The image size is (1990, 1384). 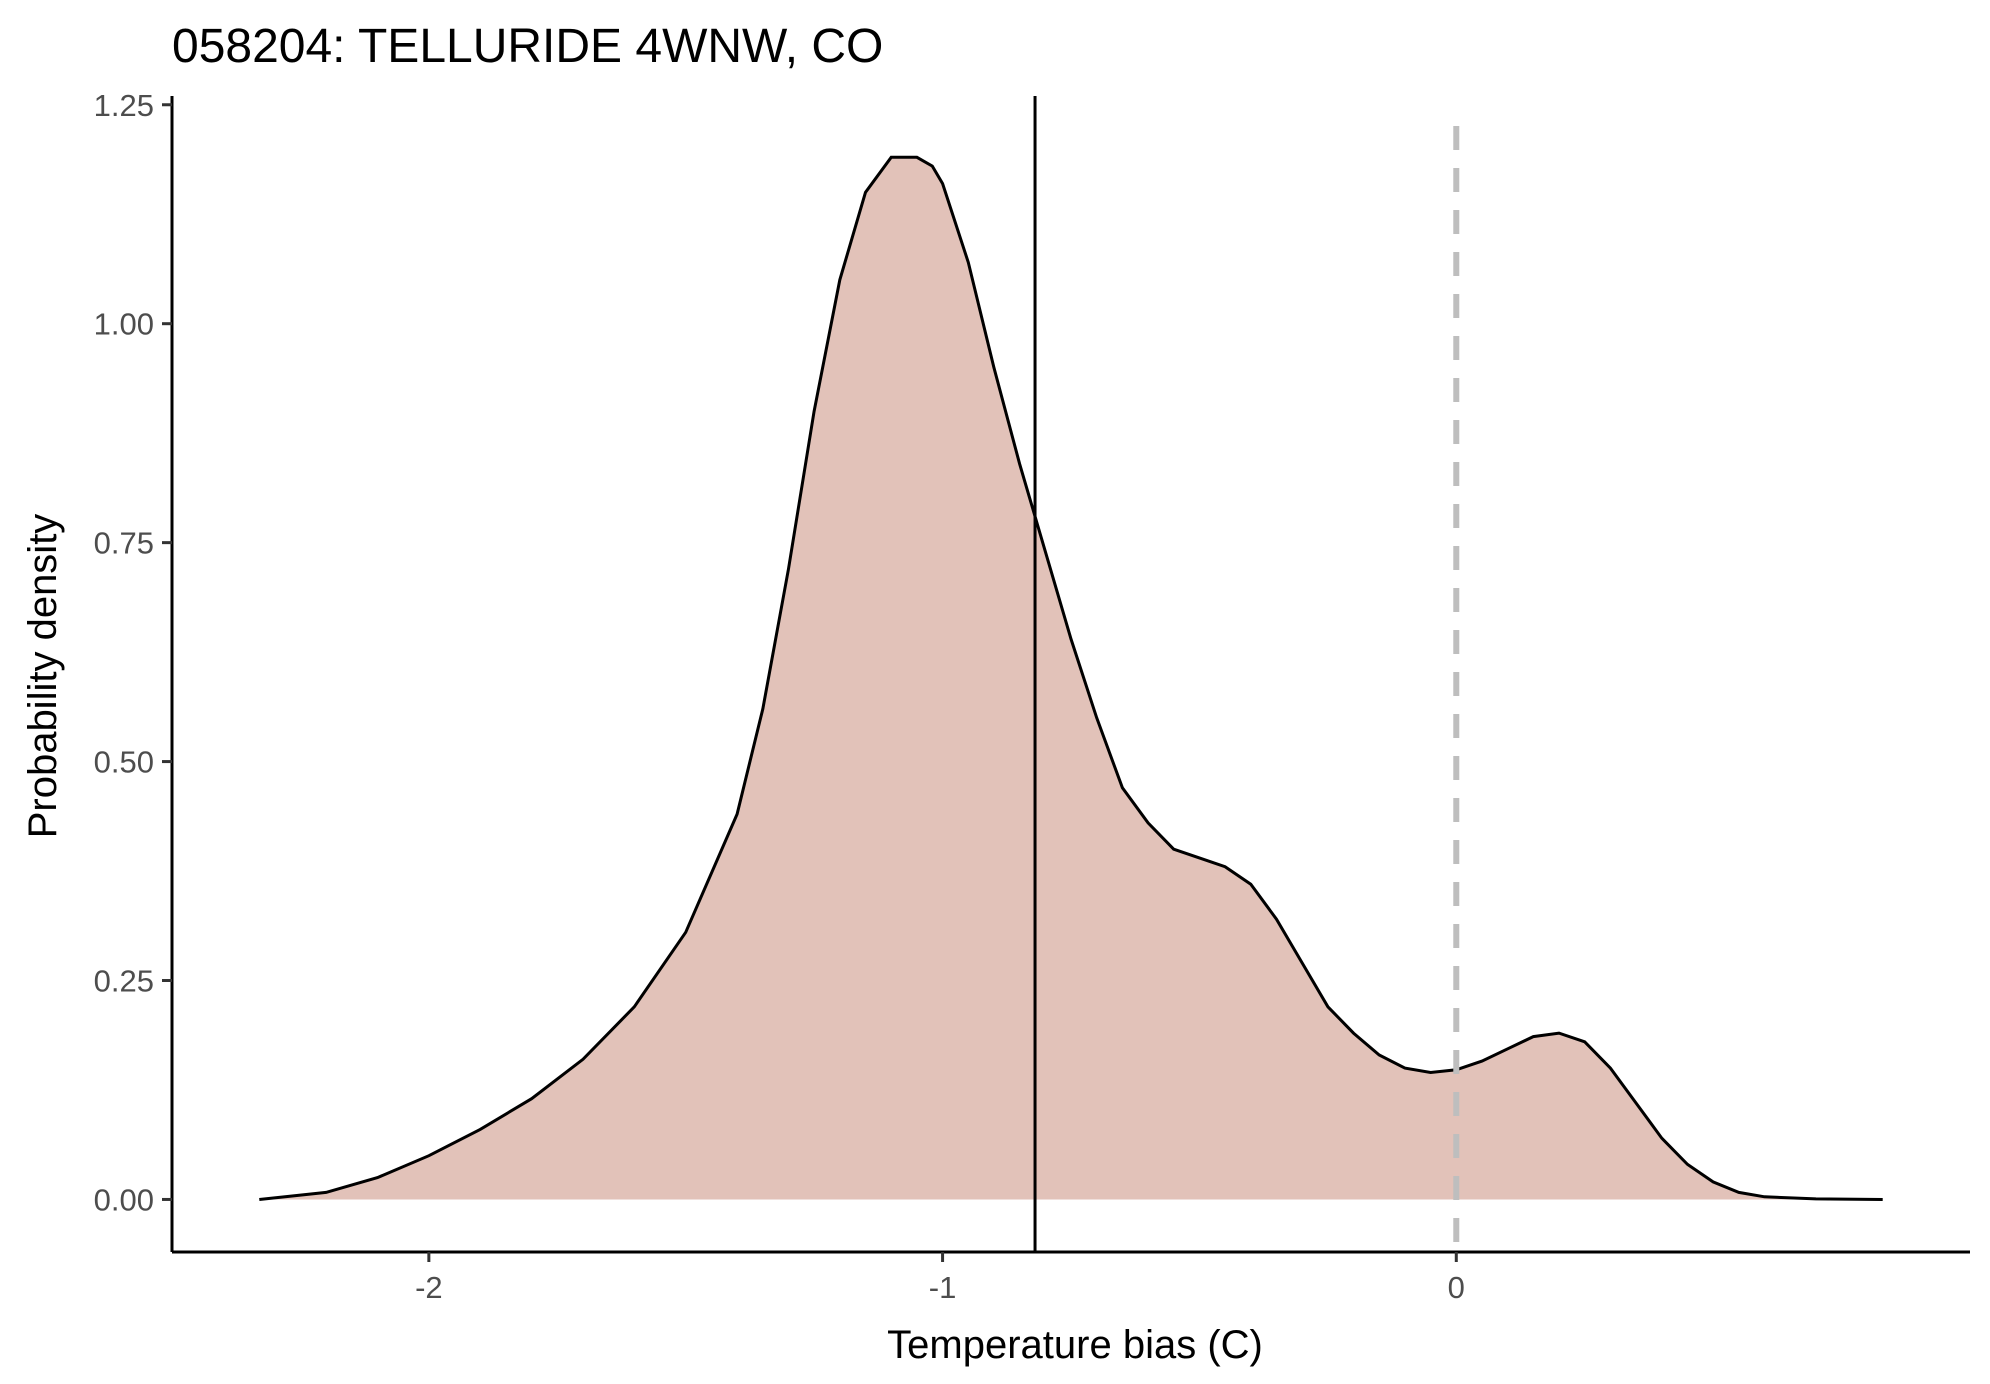 I want to click on y-axis-label: Probability density, so click(x=43, y=676).